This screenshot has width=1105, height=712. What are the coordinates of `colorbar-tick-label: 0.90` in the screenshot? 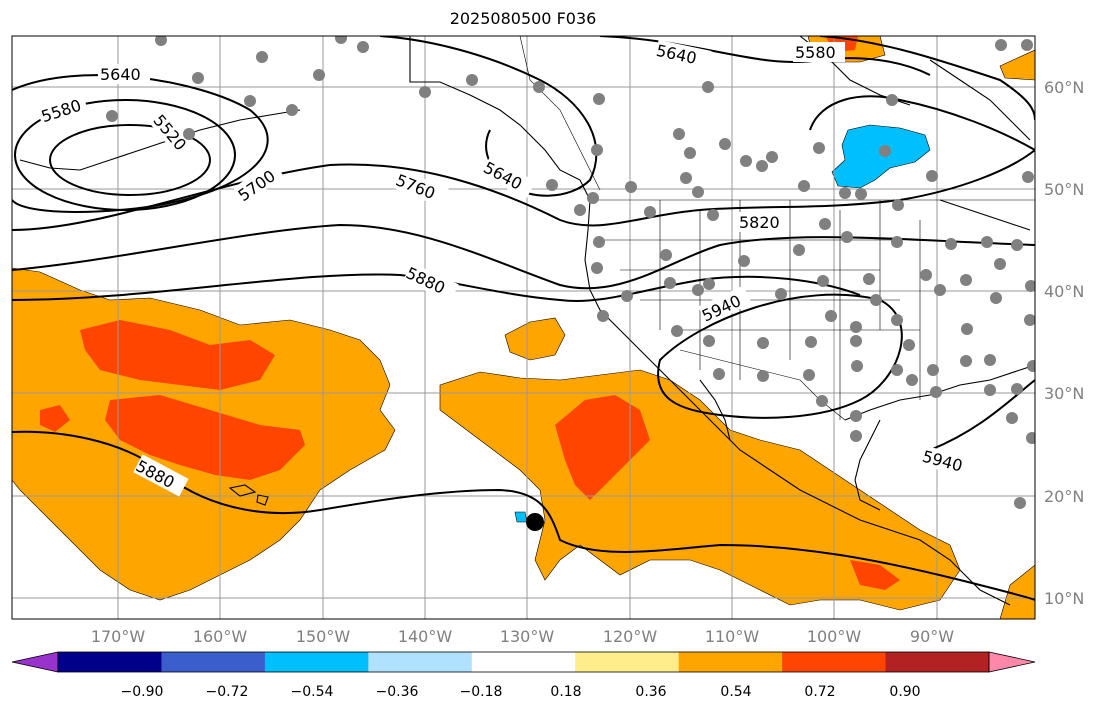 It's located at (904, 692).